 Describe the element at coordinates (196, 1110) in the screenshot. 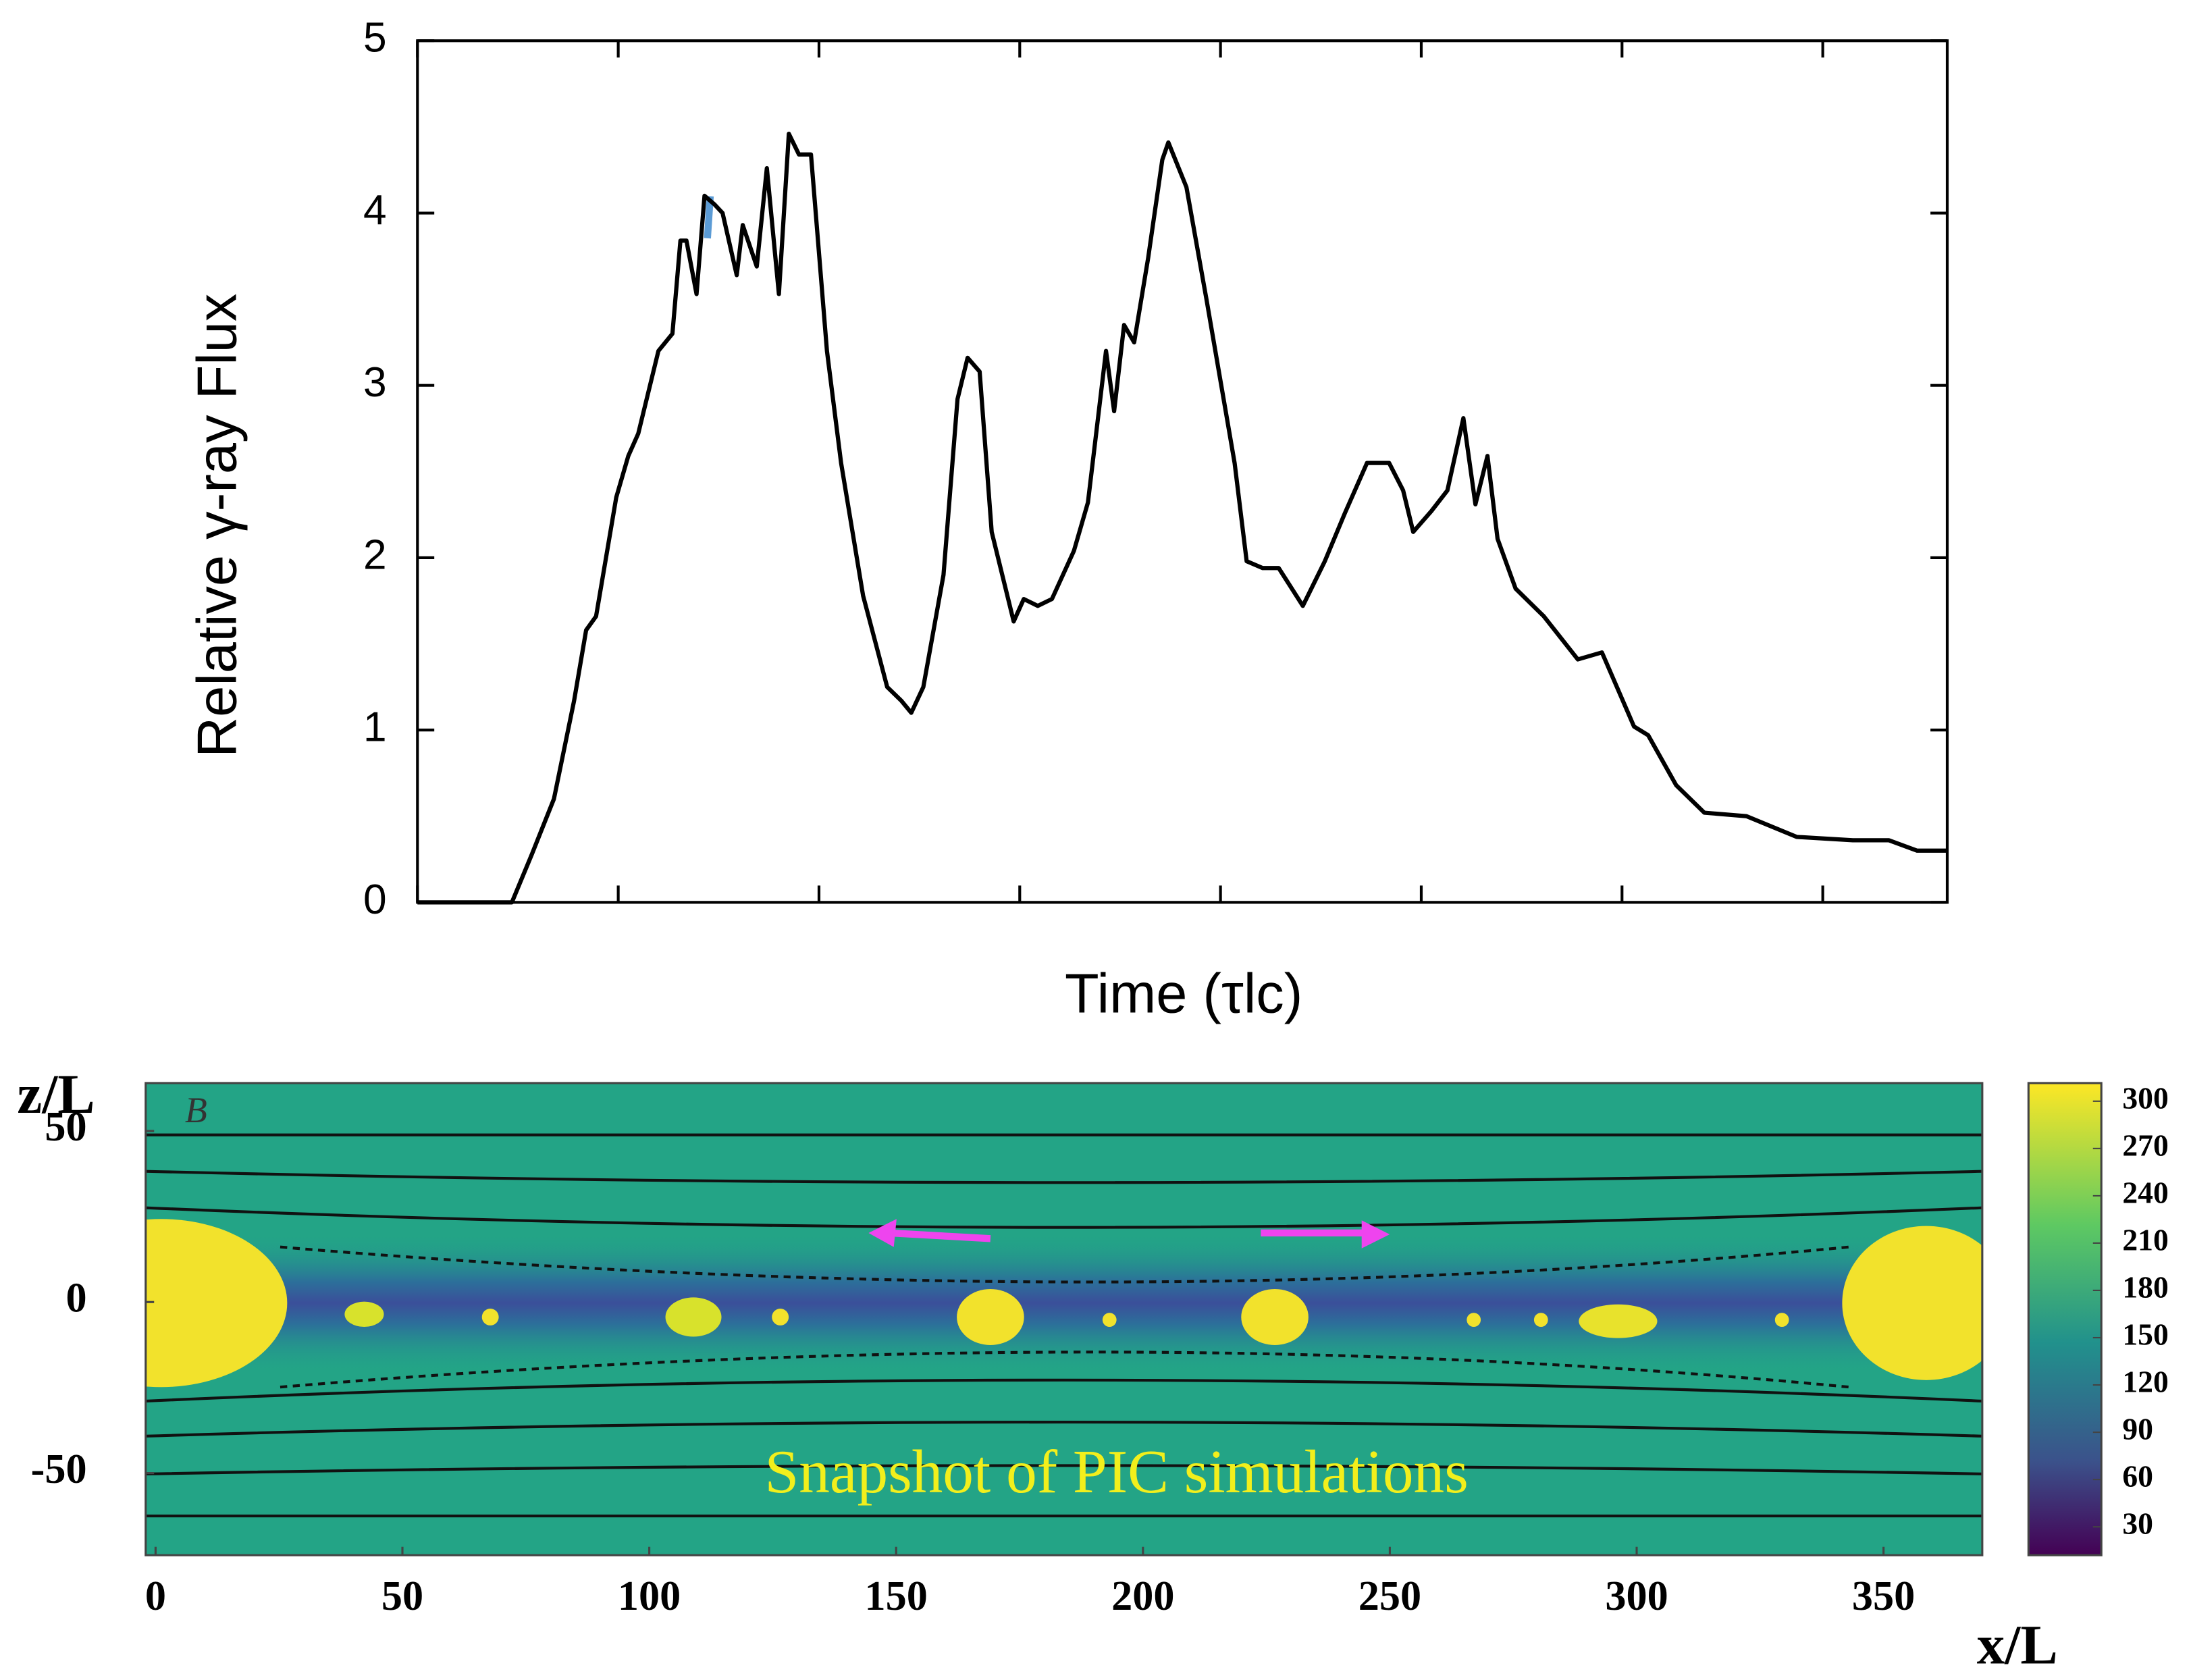

I see `field-label: B` at that location.